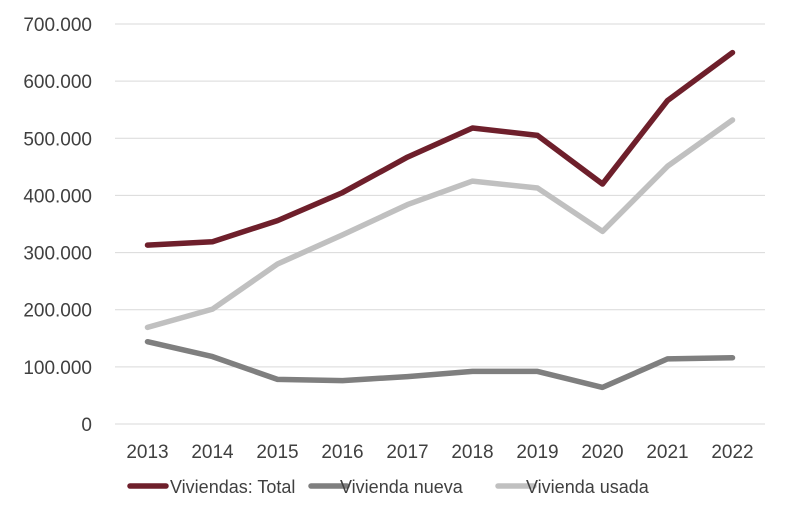 This screenshot has height=518, width=785. What do you see at coordinates (732, 452) in the screenshot?
I see `x-tick-label: 2022` at bounding box center [732, 452].